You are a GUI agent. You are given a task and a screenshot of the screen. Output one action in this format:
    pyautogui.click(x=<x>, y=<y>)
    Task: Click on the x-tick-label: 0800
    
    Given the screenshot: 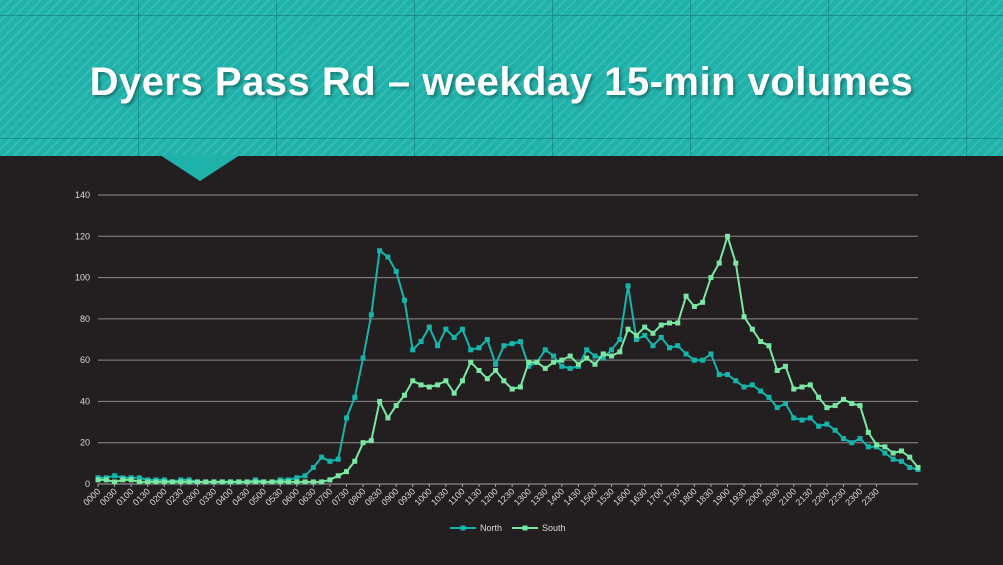 What is the action you would take?
    pyautogui.click(x=356, y=496)
    